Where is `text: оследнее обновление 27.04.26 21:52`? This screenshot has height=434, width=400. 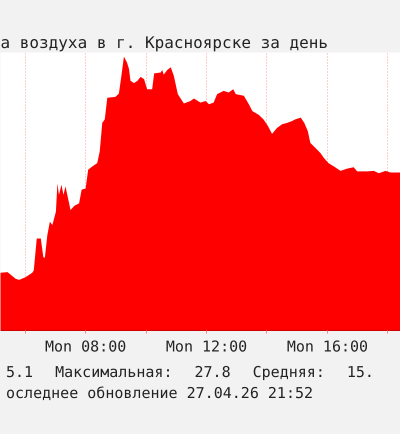
text: оследнее обновление 27.04.26 21:52 is located at coordinates (160, 393).